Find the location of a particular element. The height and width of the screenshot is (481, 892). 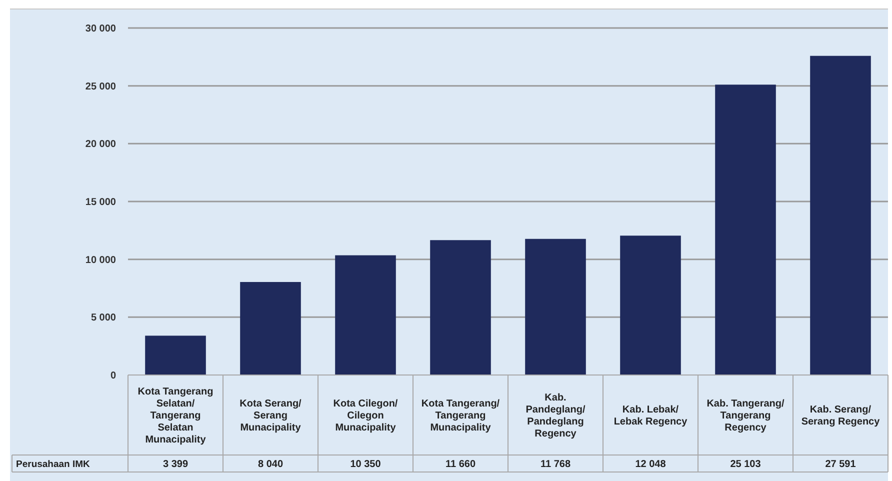

x-tick-label: Kab. Lebak/ Lebak Regency is located at coordinates (651, 416).